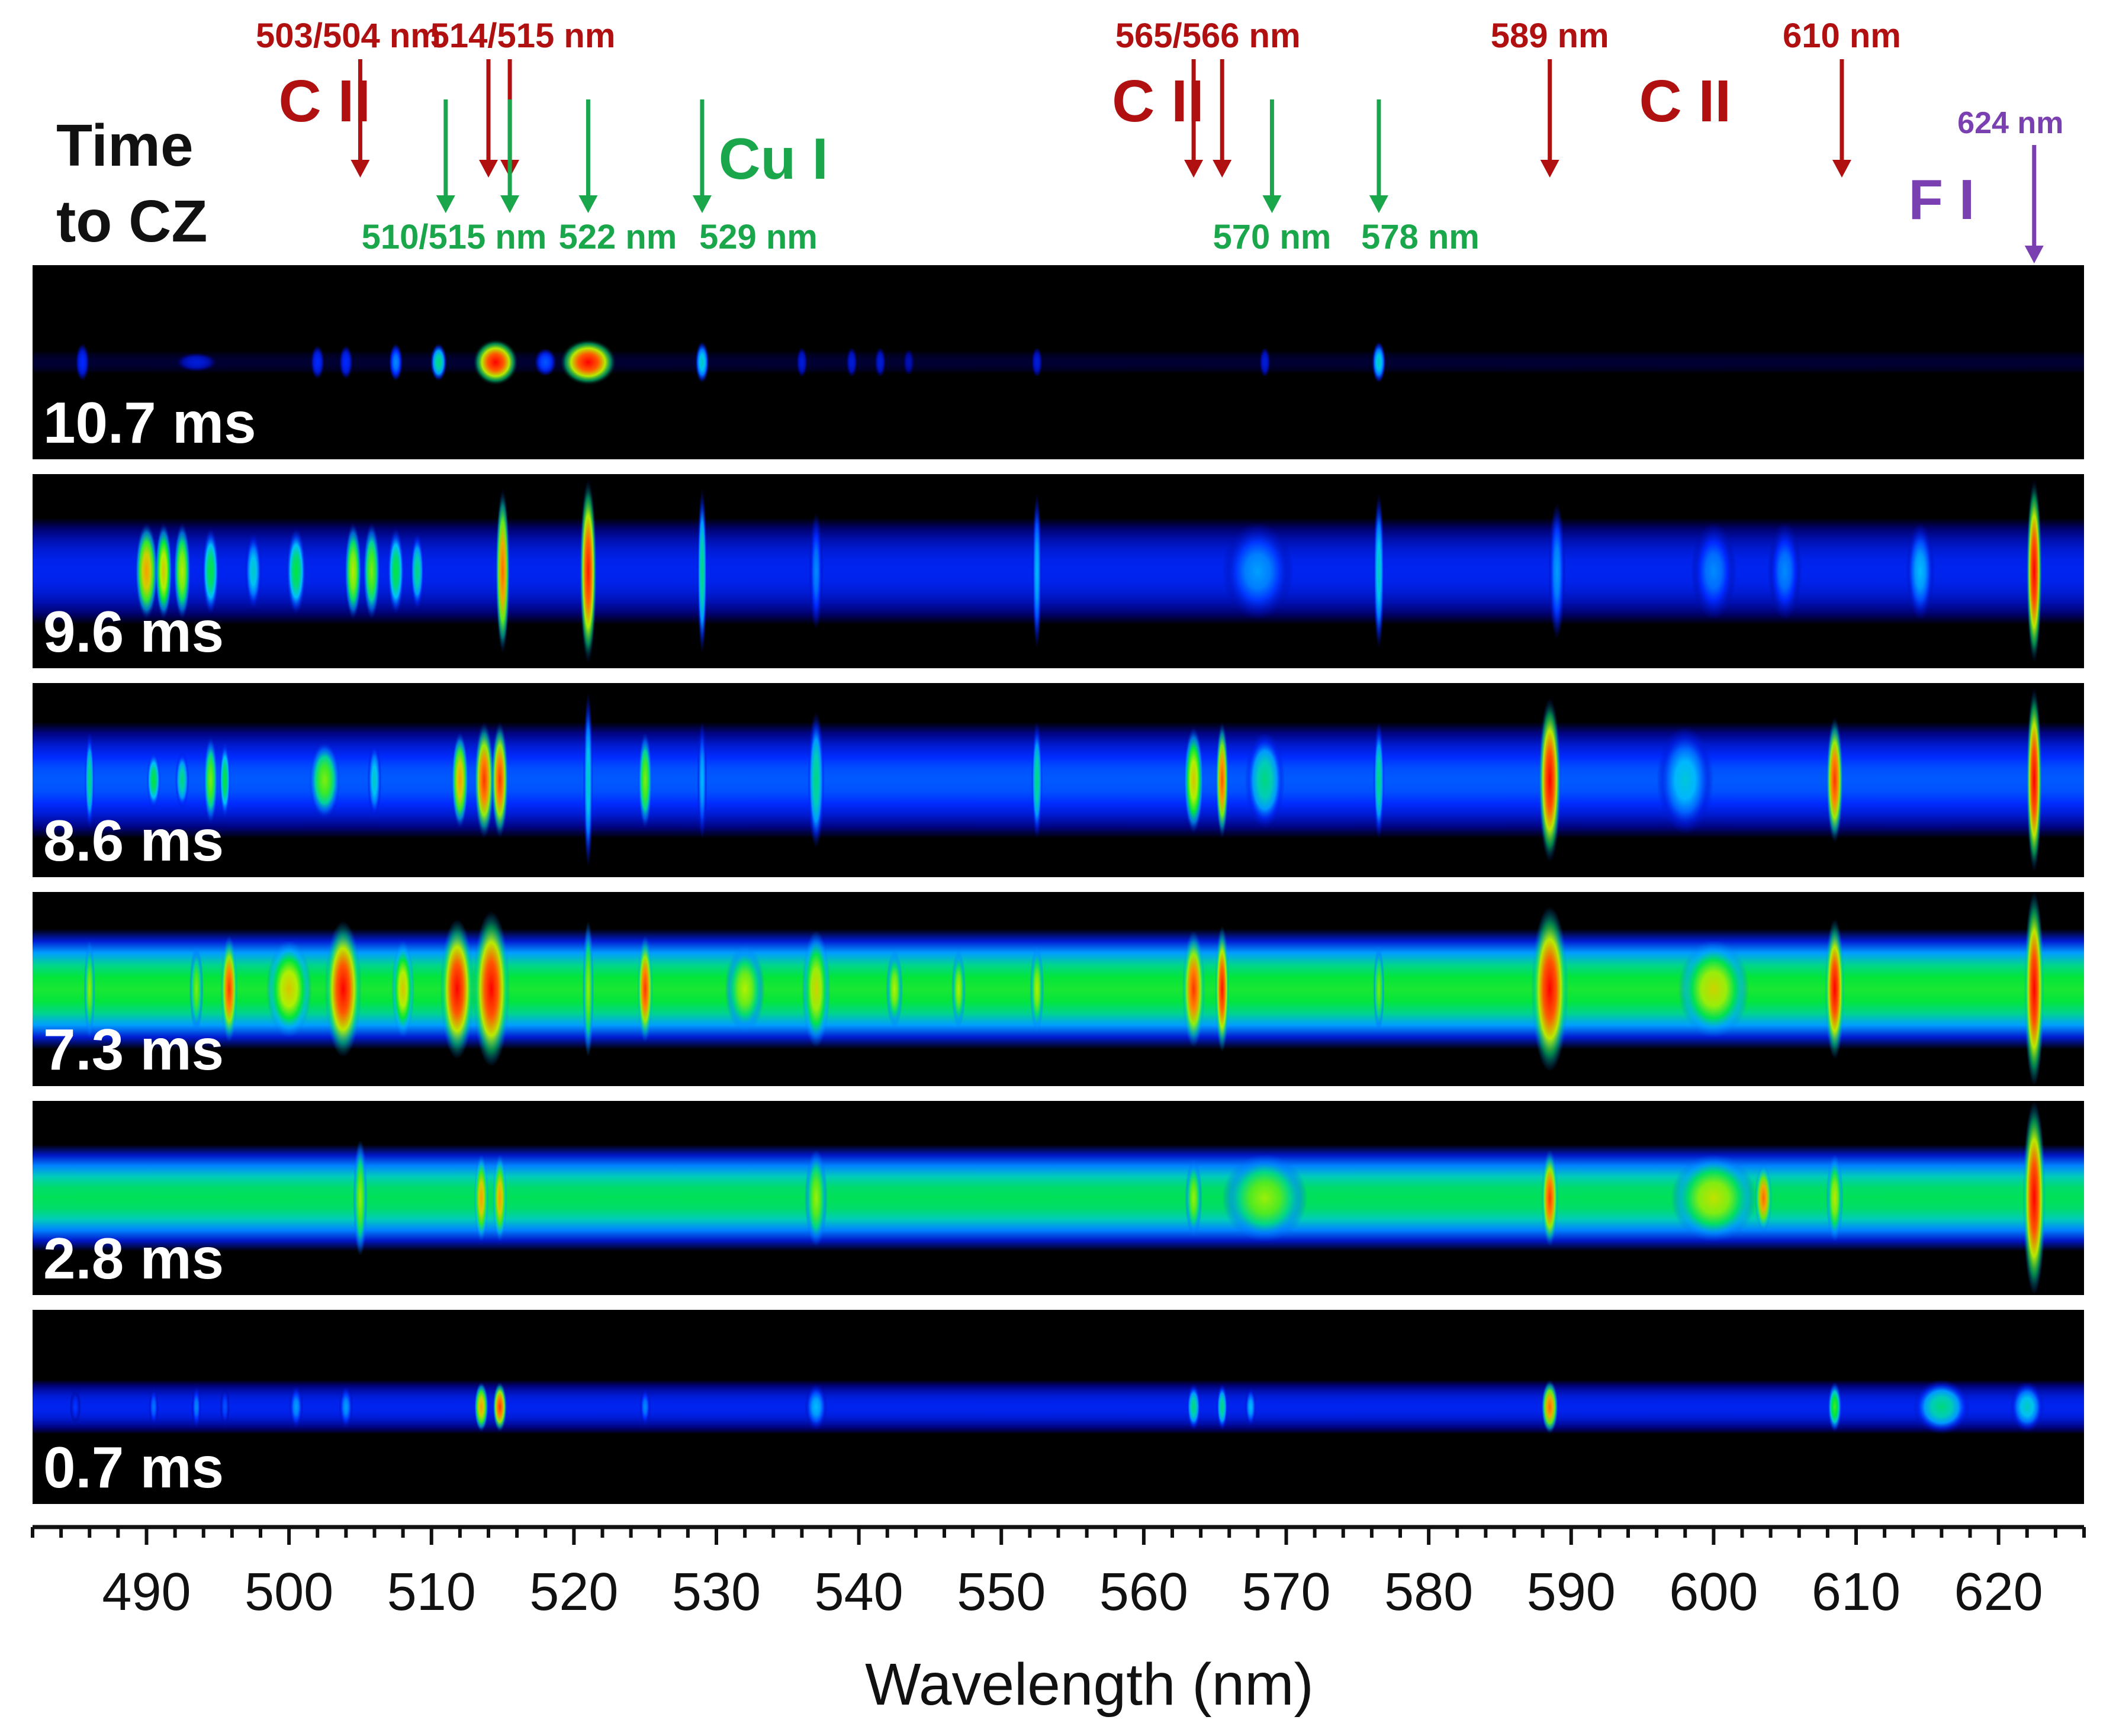  Describe the element at coordinates (349, 36) in the screenshot. I see `annotation-label: 503/504 nm` at that location.